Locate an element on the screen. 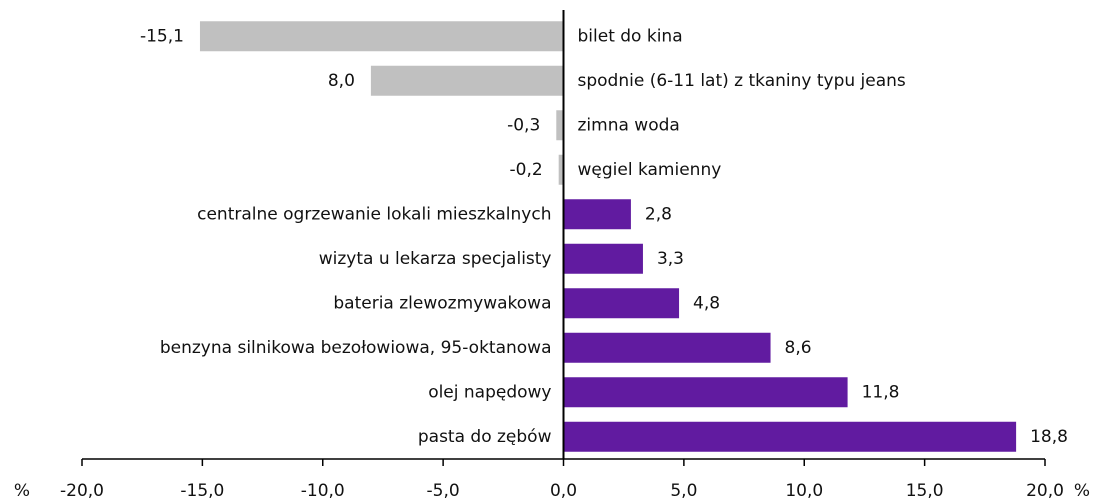 This screenshot has height=501, width=1094. value-label: -0,3 is located at coordinates (523, 125).